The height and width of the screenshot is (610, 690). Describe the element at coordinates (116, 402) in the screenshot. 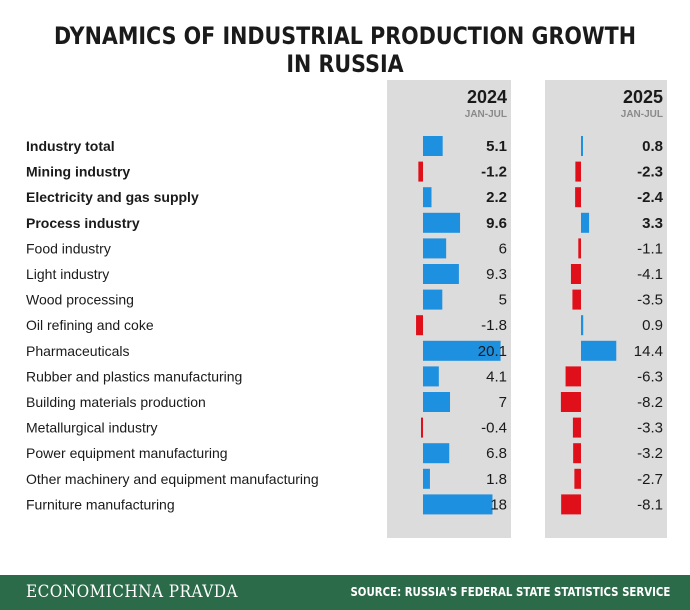

I see `category-label: Building materials production` at that location.